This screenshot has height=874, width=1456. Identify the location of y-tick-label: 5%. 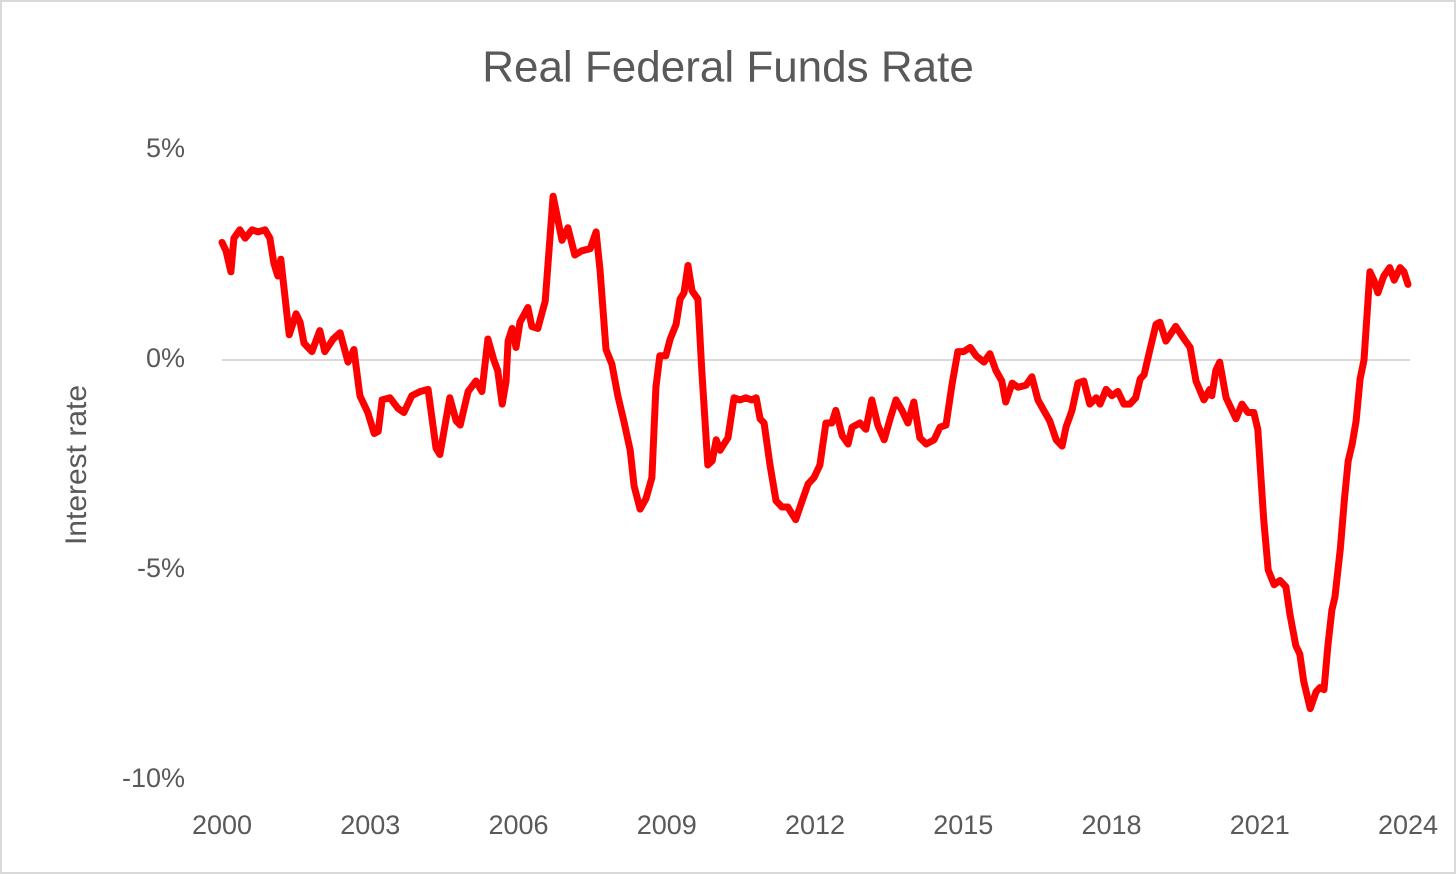
(165, 148).